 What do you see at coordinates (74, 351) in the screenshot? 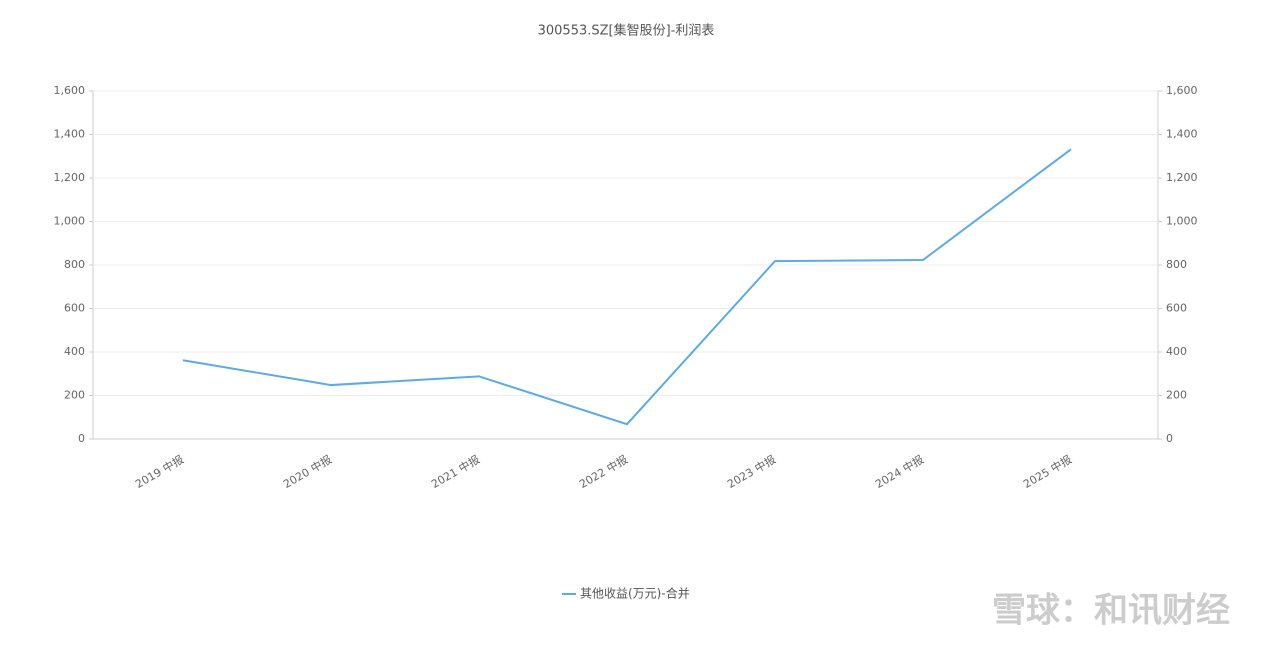
I see `y-tick-label: 400` at bounding box center [74, 351].